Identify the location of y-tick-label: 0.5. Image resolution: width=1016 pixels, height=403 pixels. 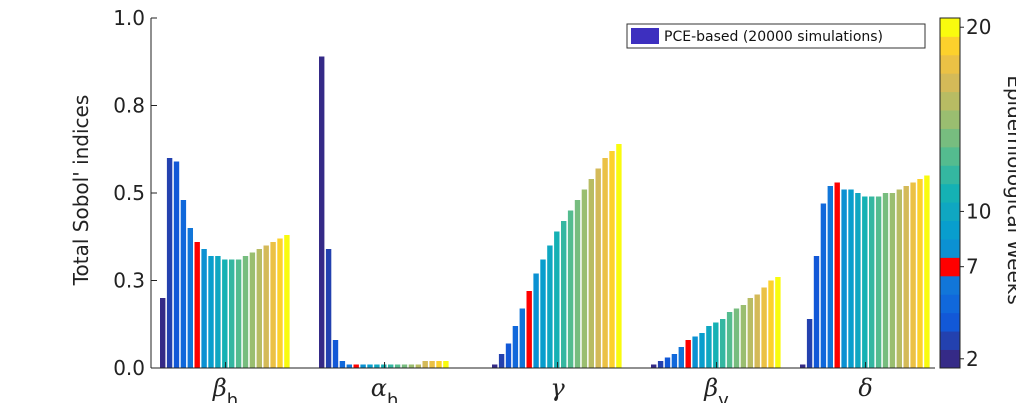
(129, 193).